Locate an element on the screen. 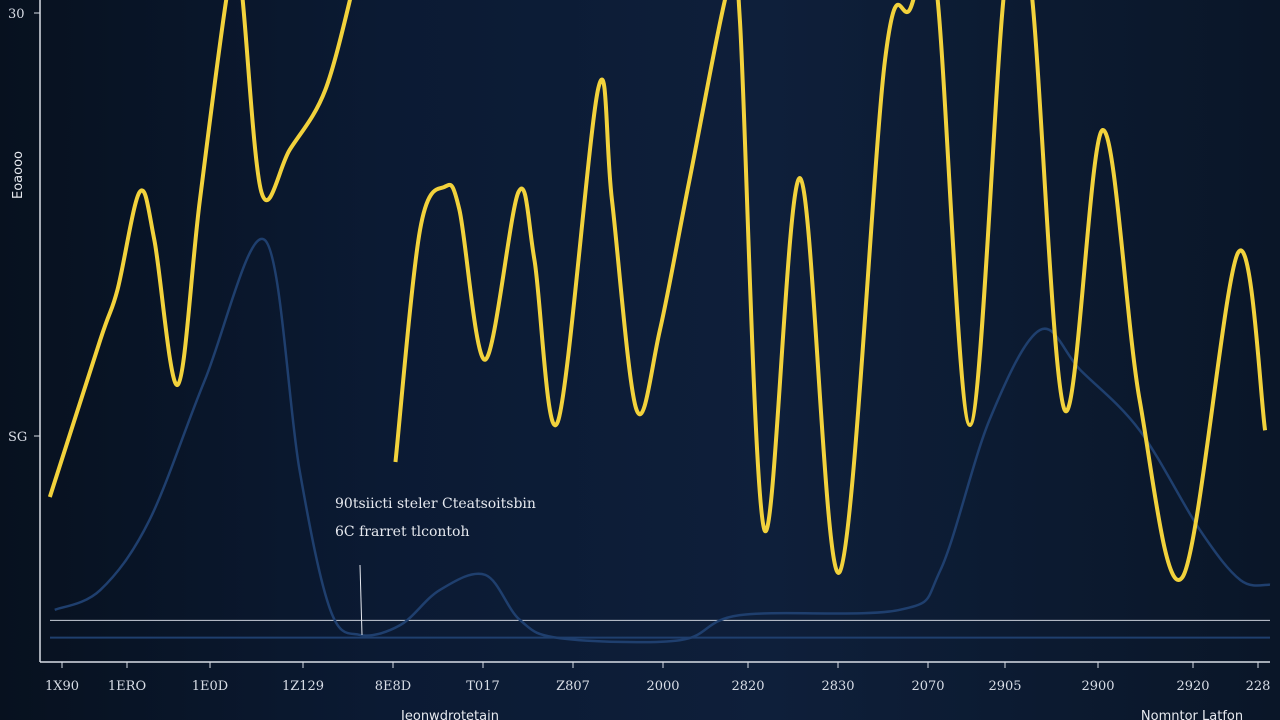 This screenshot has height=720, width=1280. x-tick-label: 2830 is located at coordinates (837, 686).